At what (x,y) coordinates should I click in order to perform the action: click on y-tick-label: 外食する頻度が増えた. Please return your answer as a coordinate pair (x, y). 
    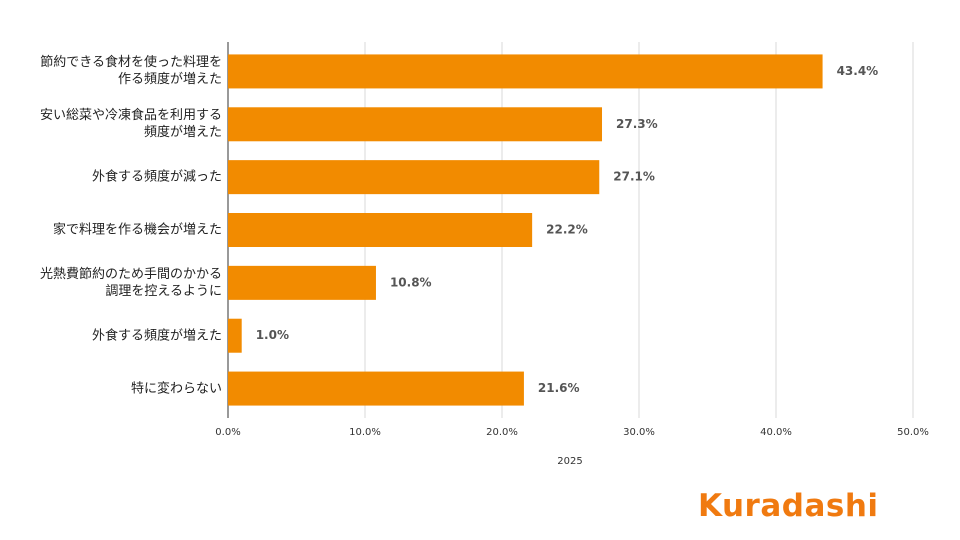
    Looking at the image, I should click on (156, 336).